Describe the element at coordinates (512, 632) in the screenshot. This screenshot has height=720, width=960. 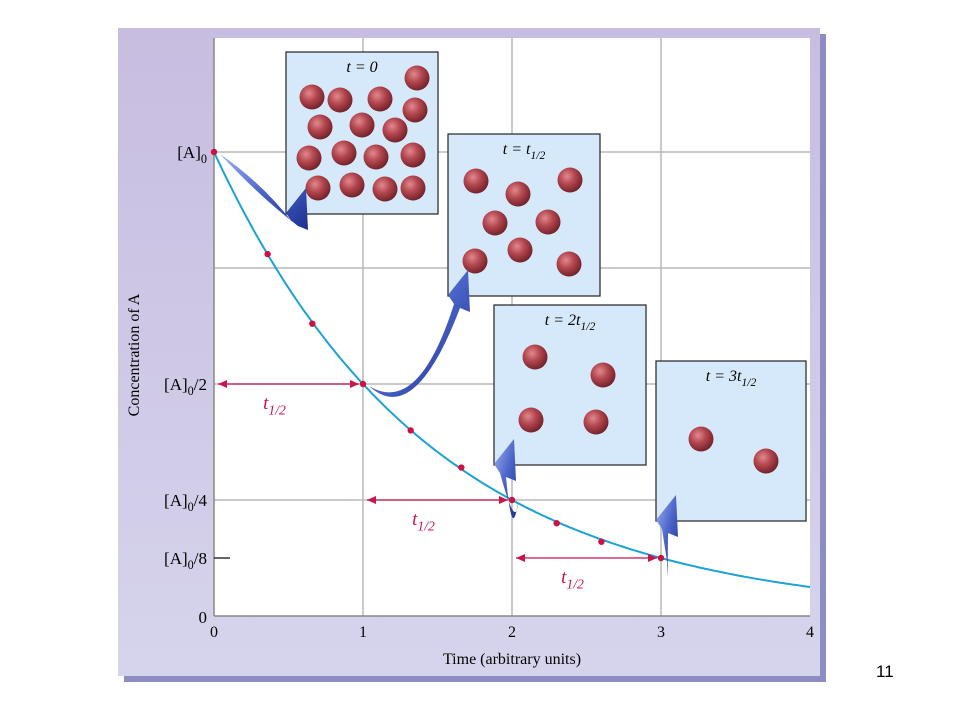
I see `x-tick-label: 2` at that location.